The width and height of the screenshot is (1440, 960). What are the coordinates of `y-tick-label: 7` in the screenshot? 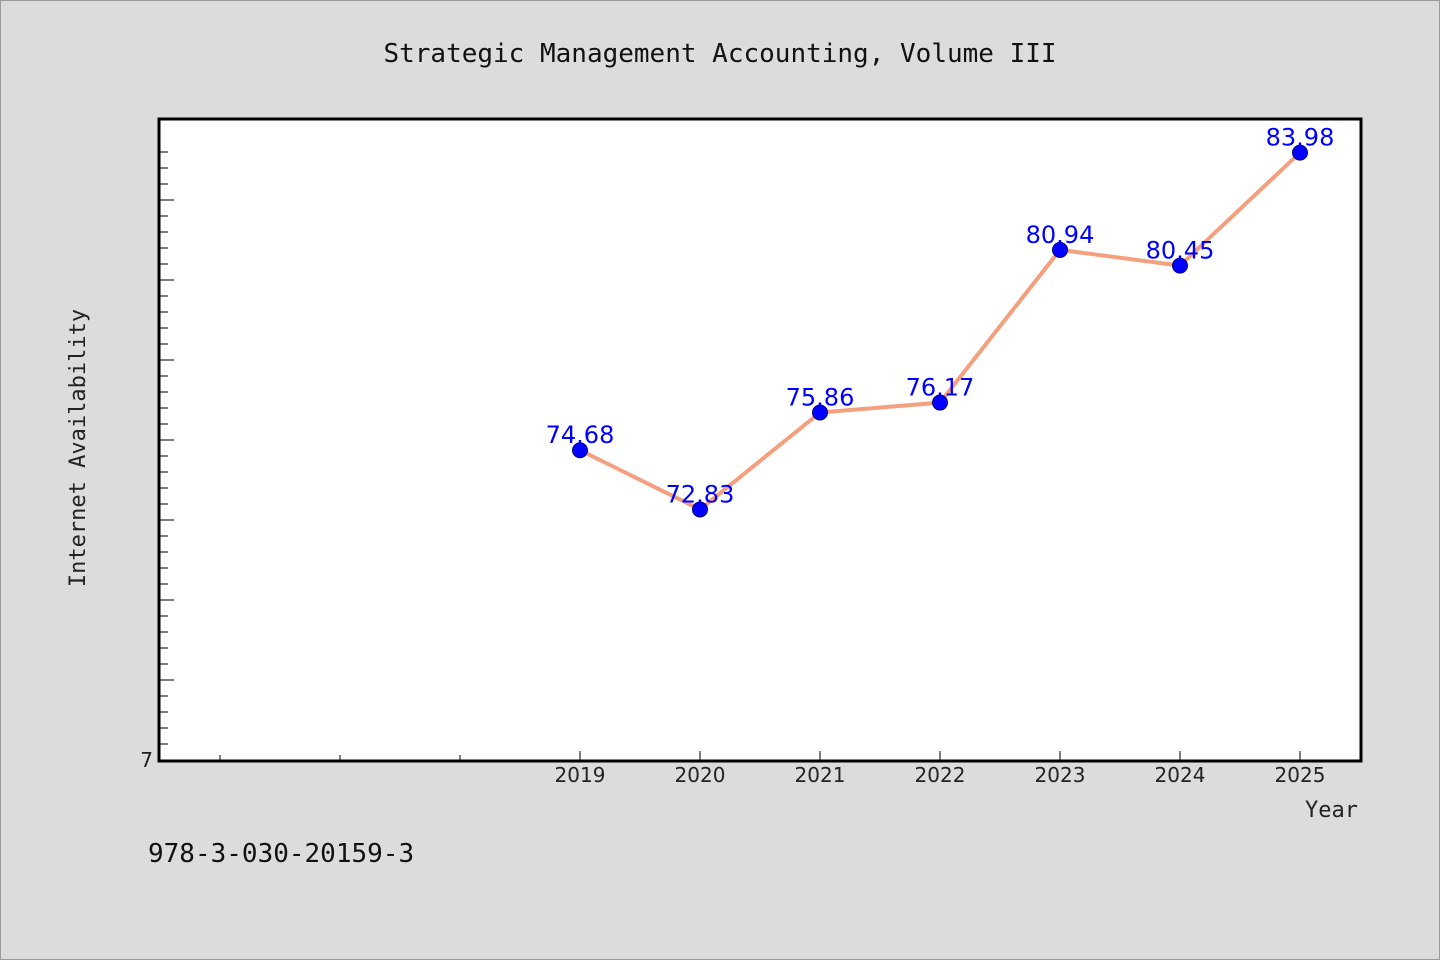 It's located at (146, 760).